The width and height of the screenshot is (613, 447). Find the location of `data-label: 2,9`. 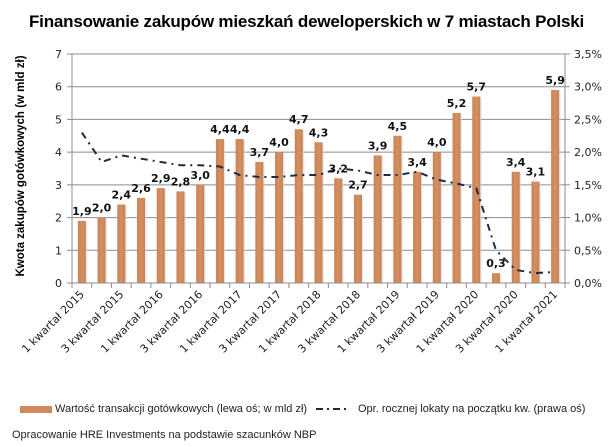

data-label: 2,9 is located at coordinates (161, 178).